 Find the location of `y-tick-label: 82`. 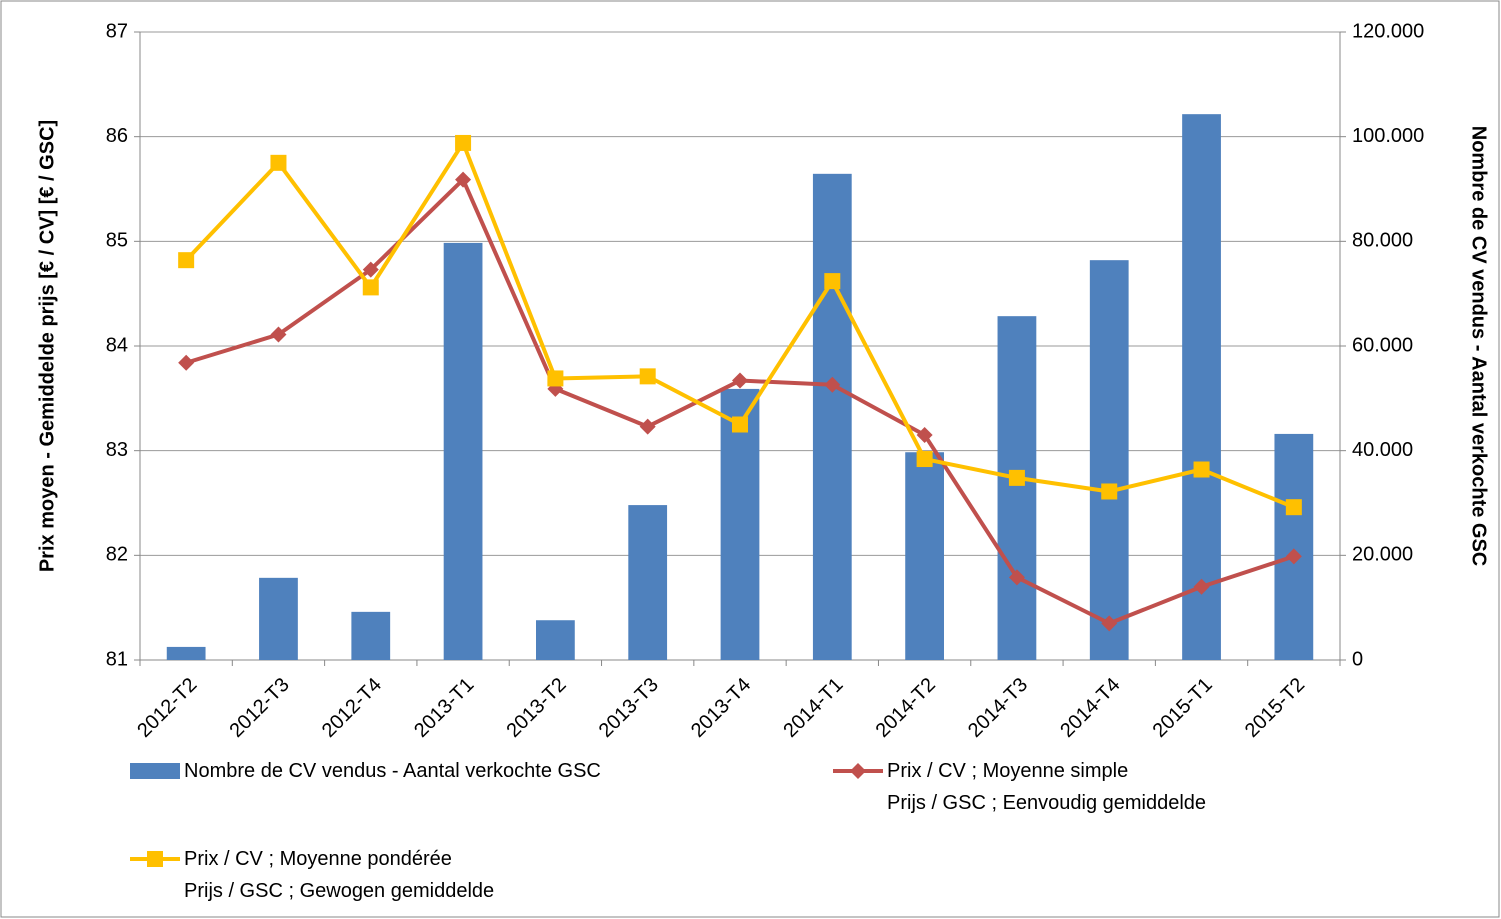

y-tick-label: 82 is located at coordinates (117, 555).